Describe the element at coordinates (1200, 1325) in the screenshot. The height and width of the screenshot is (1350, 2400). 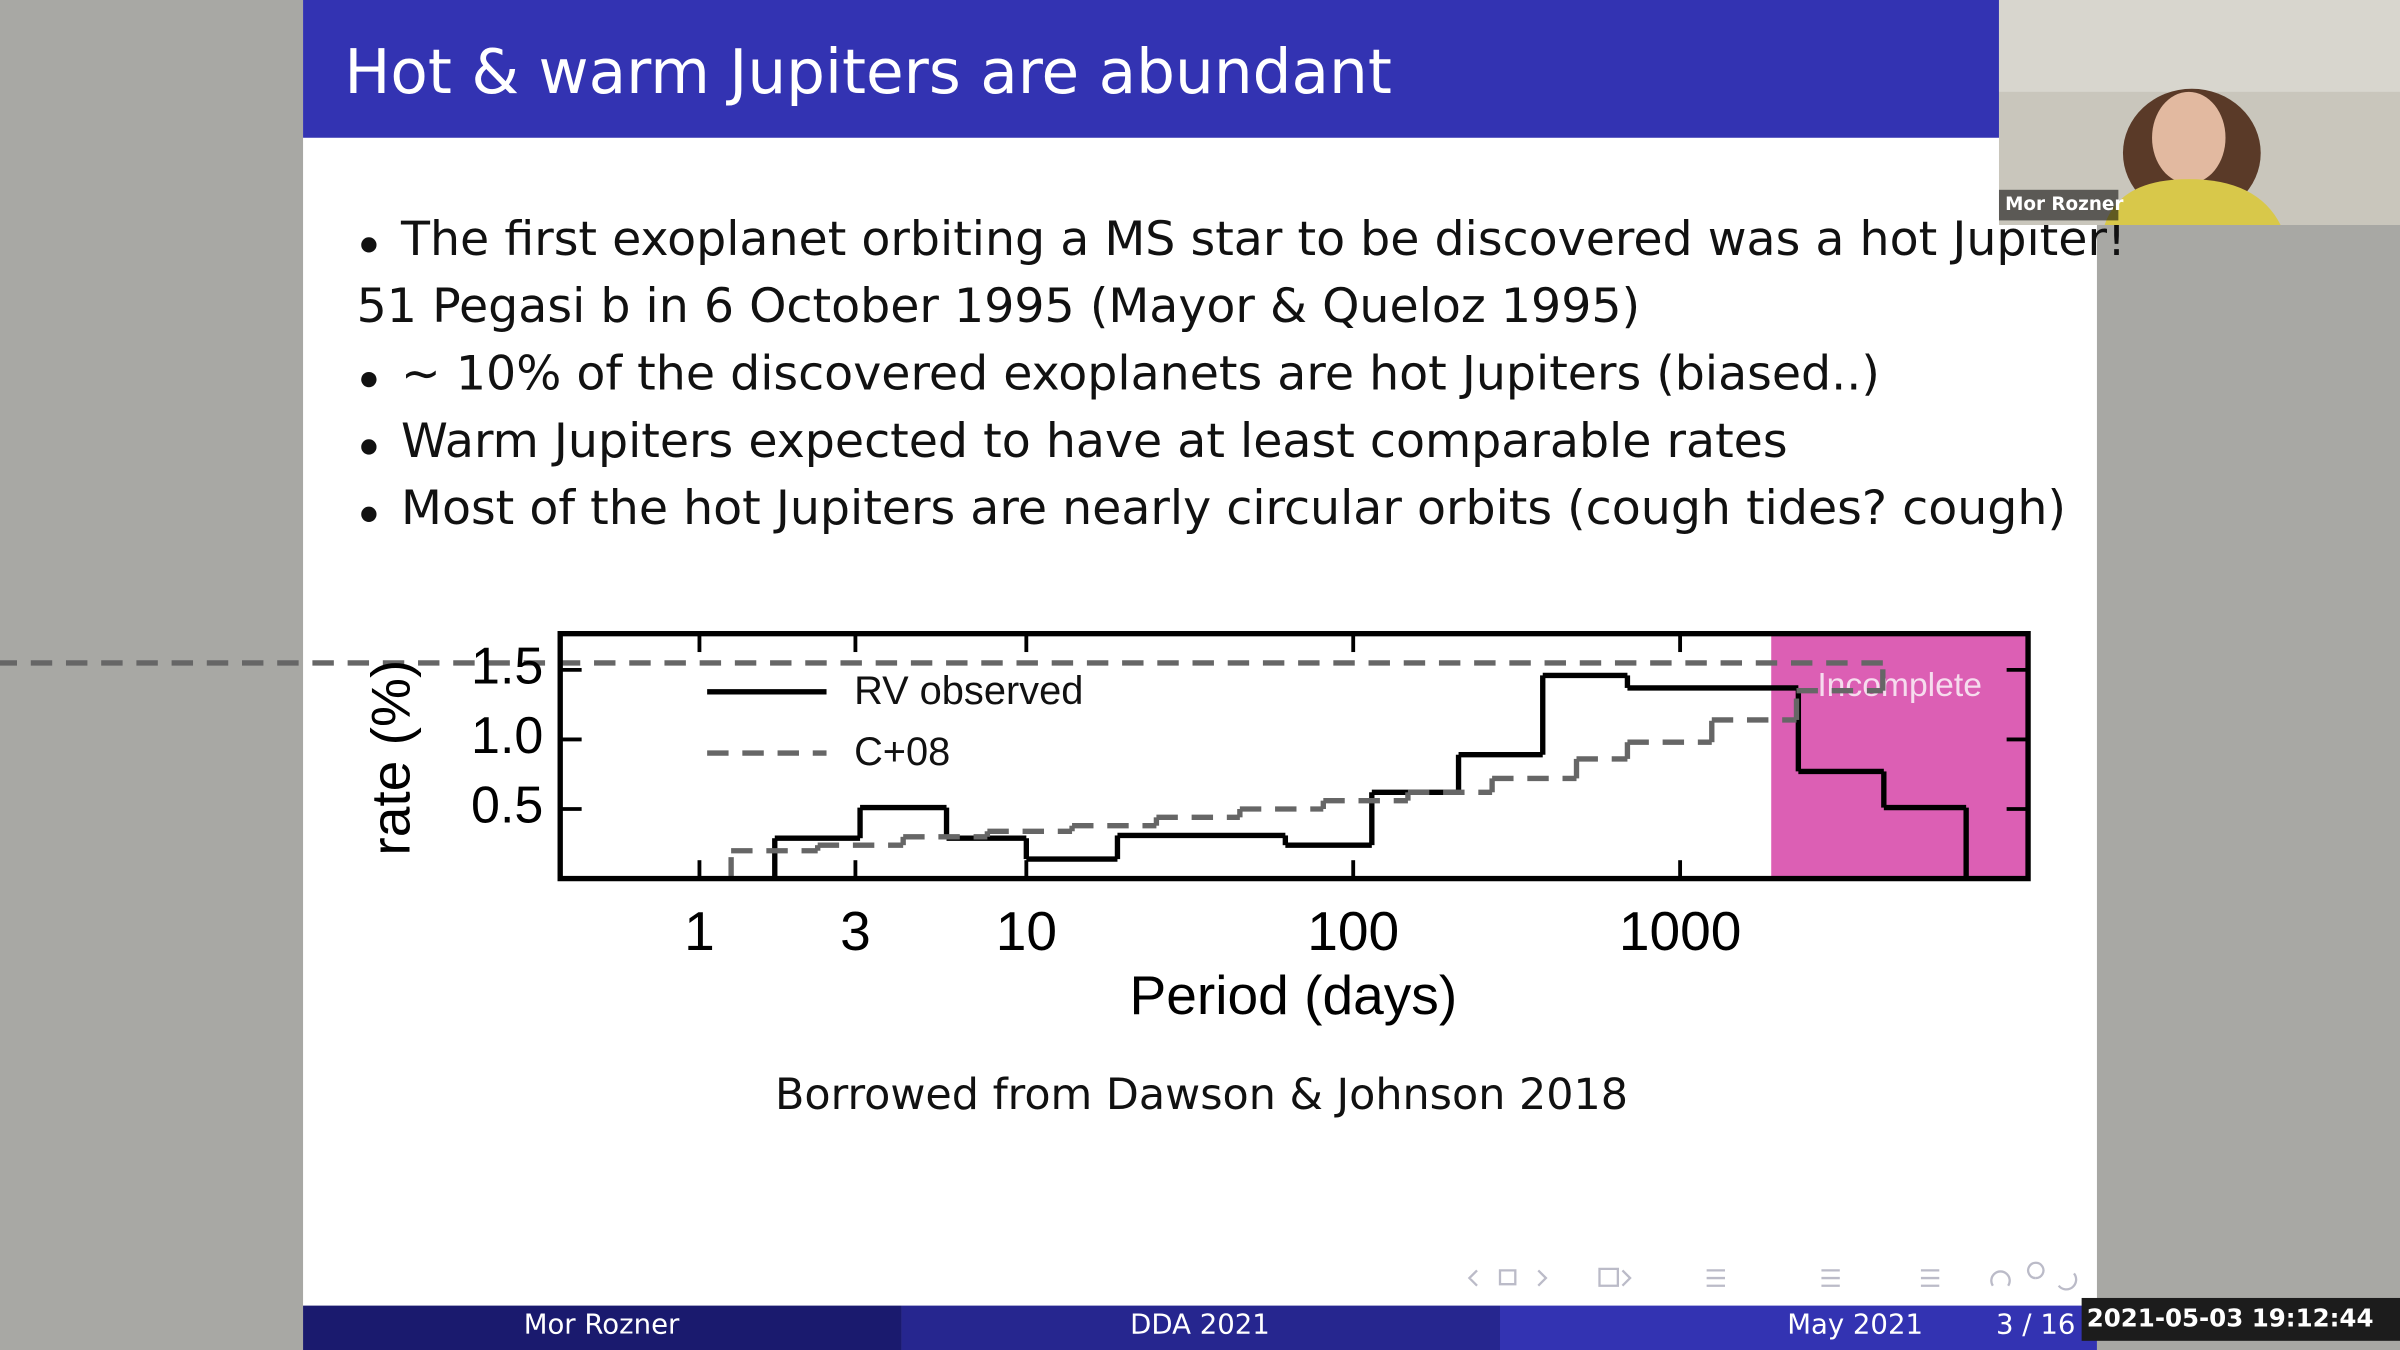
I see `footer-event: DDA 2021` at that location.